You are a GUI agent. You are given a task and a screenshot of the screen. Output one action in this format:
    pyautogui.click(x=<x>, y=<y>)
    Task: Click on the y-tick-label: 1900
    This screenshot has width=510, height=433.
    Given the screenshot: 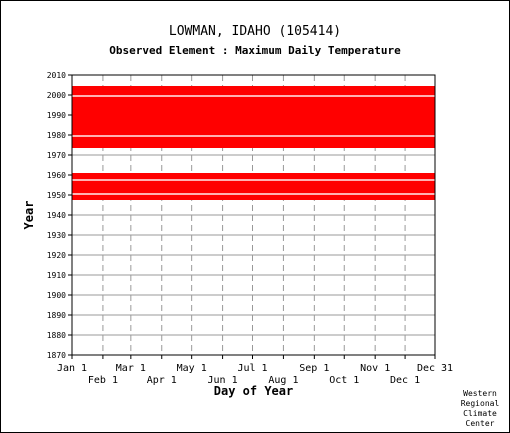 What is the action you would take?
    pyautogui.click(x=56, y=295)
    